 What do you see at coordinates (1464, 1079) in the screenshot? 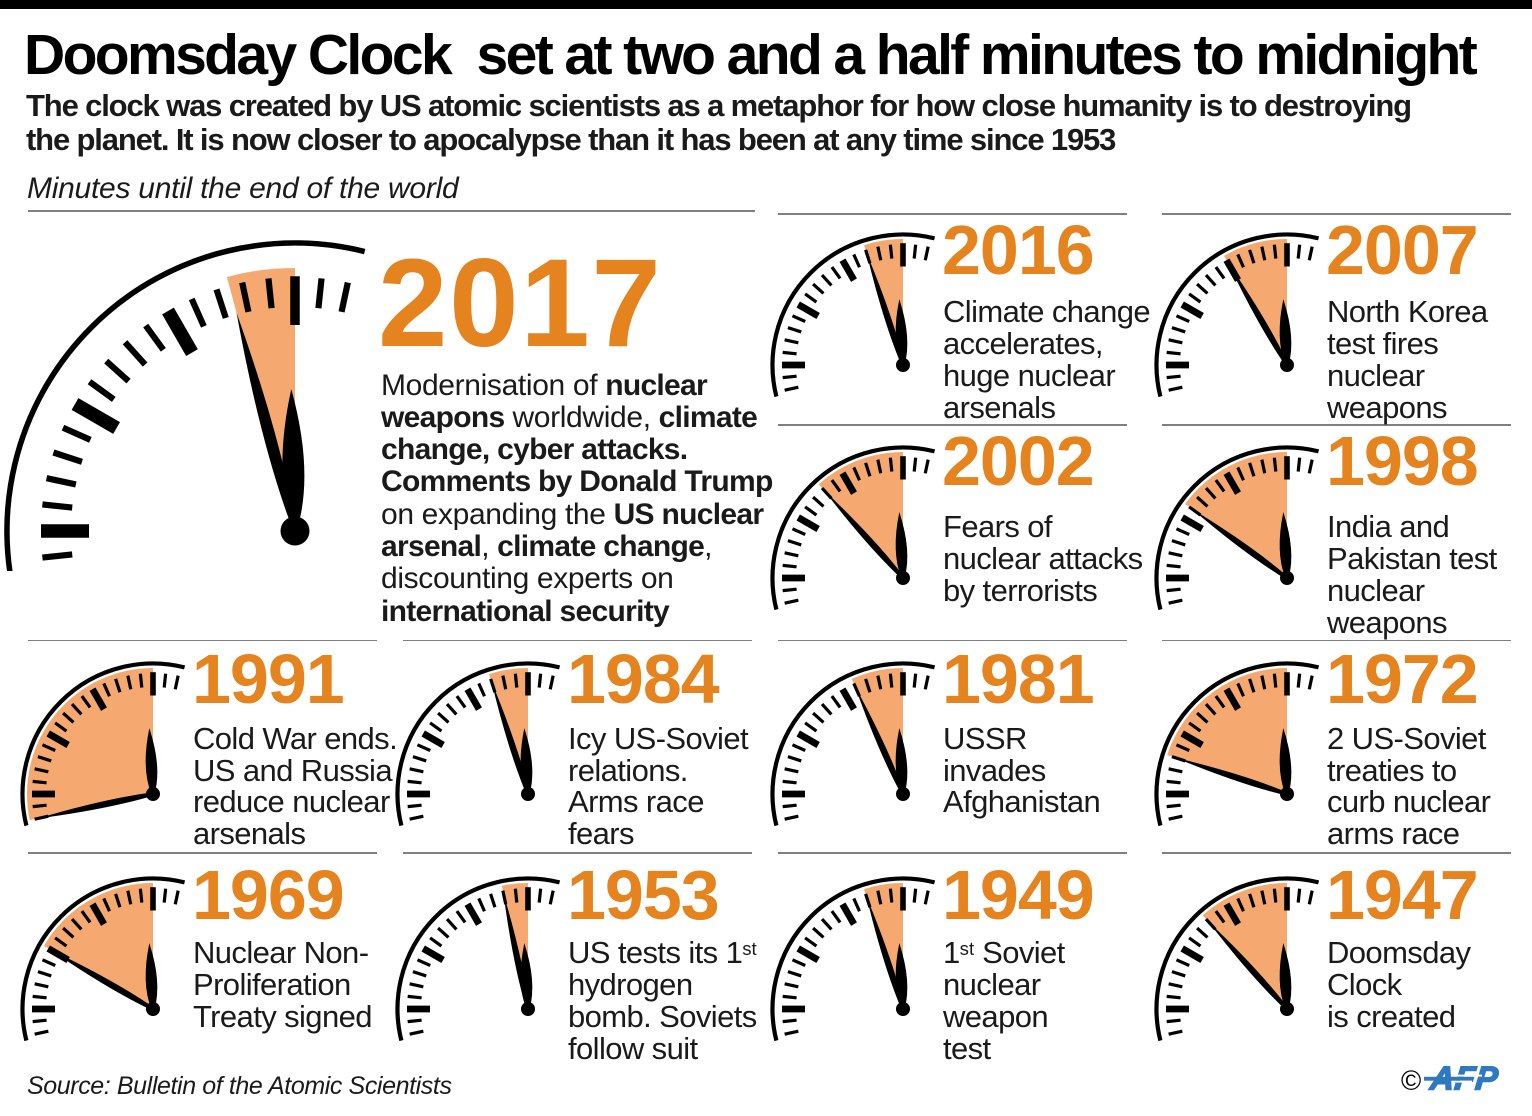
I see `svg-text: AFP` at bounding box center [1464, 1079].